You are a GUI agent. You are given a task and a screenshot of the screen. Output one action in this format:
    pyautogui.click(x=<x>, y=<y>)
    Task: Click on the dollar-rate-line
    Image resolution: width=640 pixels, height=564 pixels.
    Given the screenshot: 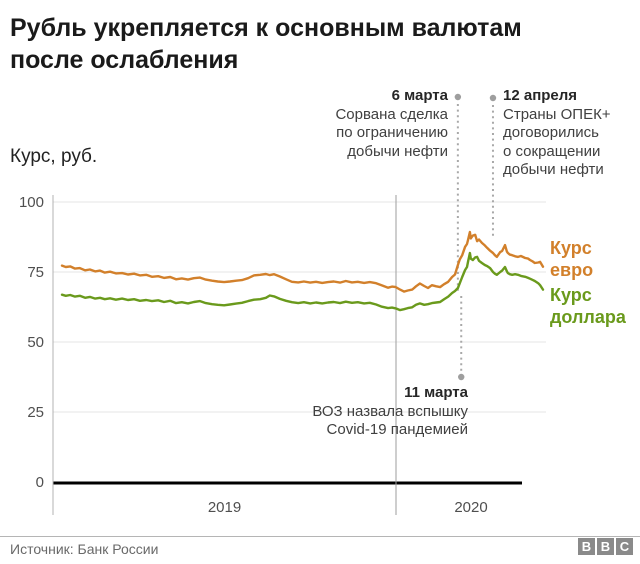 What is the action you would take?
    pyautogui.click(x=302, y=281)
    